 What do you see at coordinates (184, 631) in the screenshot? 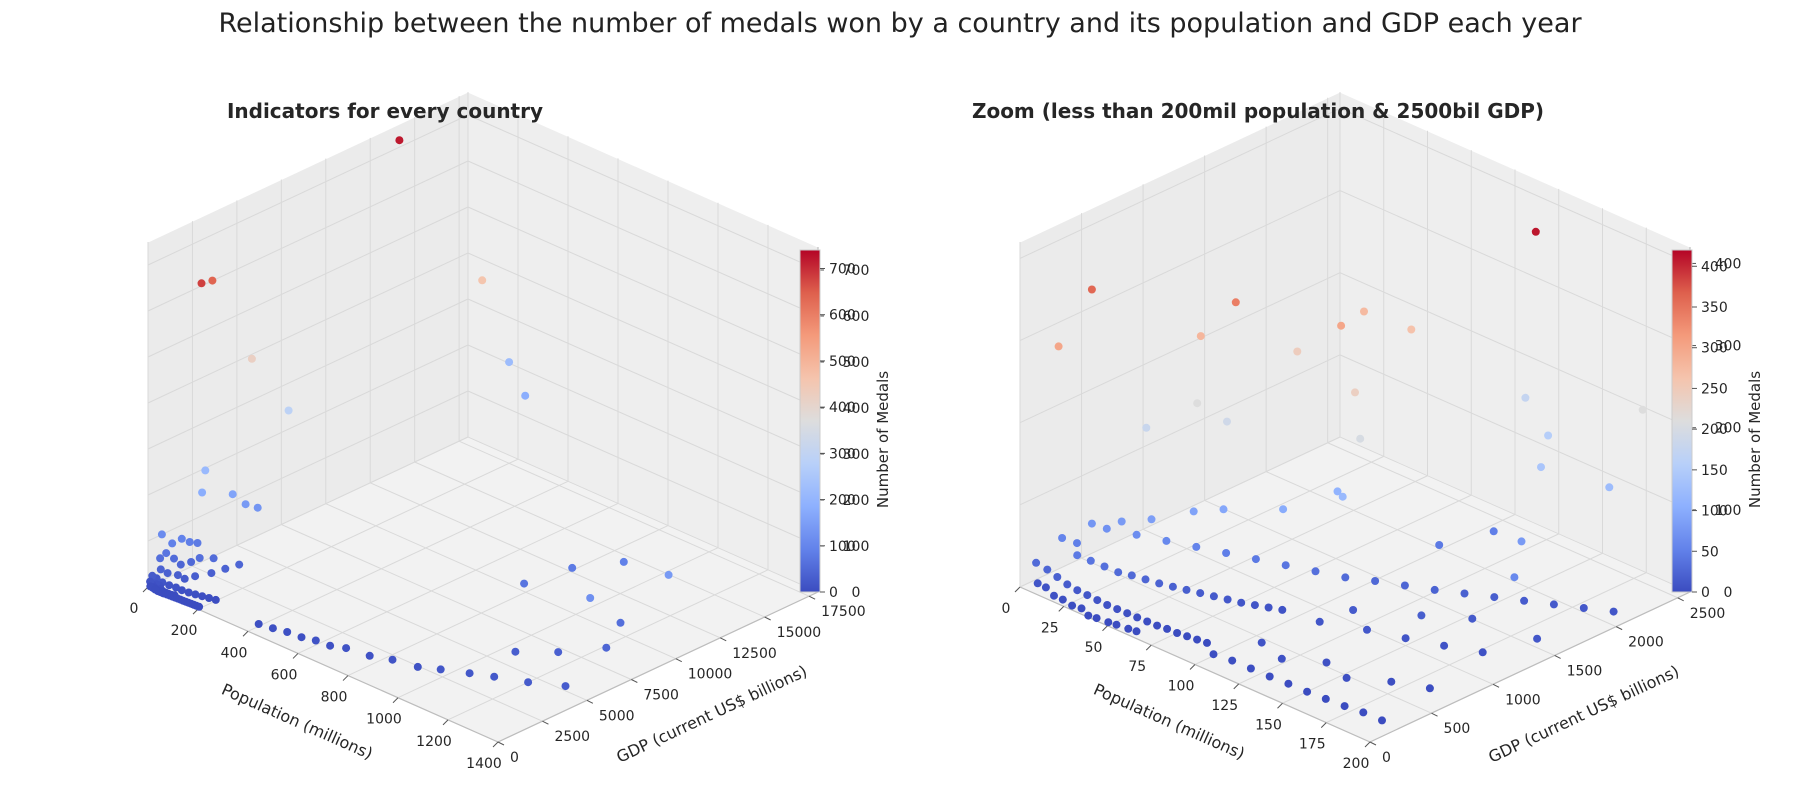
I see `x-tick-label: 200` at bounding box center [184, 631].